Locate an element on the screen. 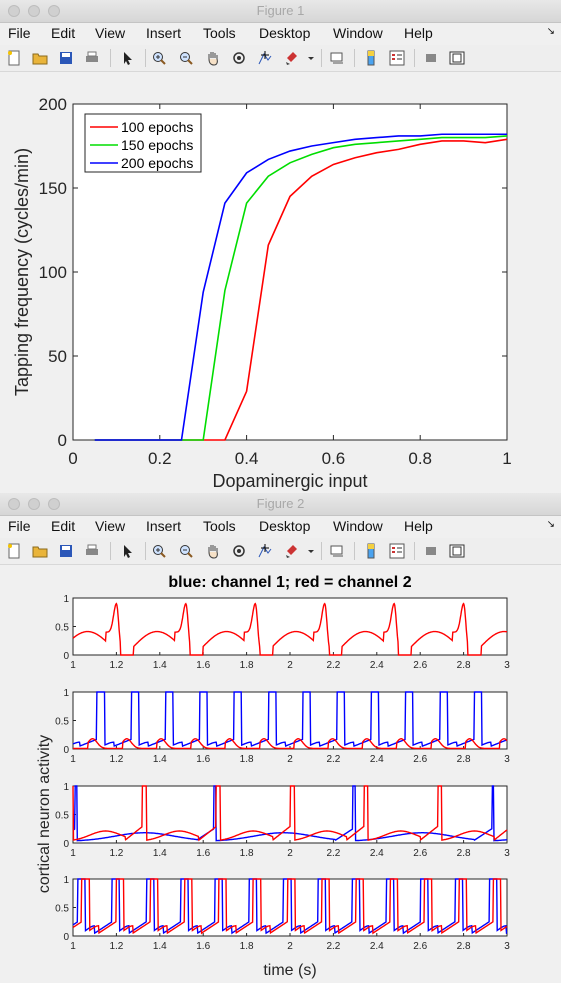 The height and width of the screenshot is (983, 561). x-tick-label: 2 is located at coordinates (290, 759).